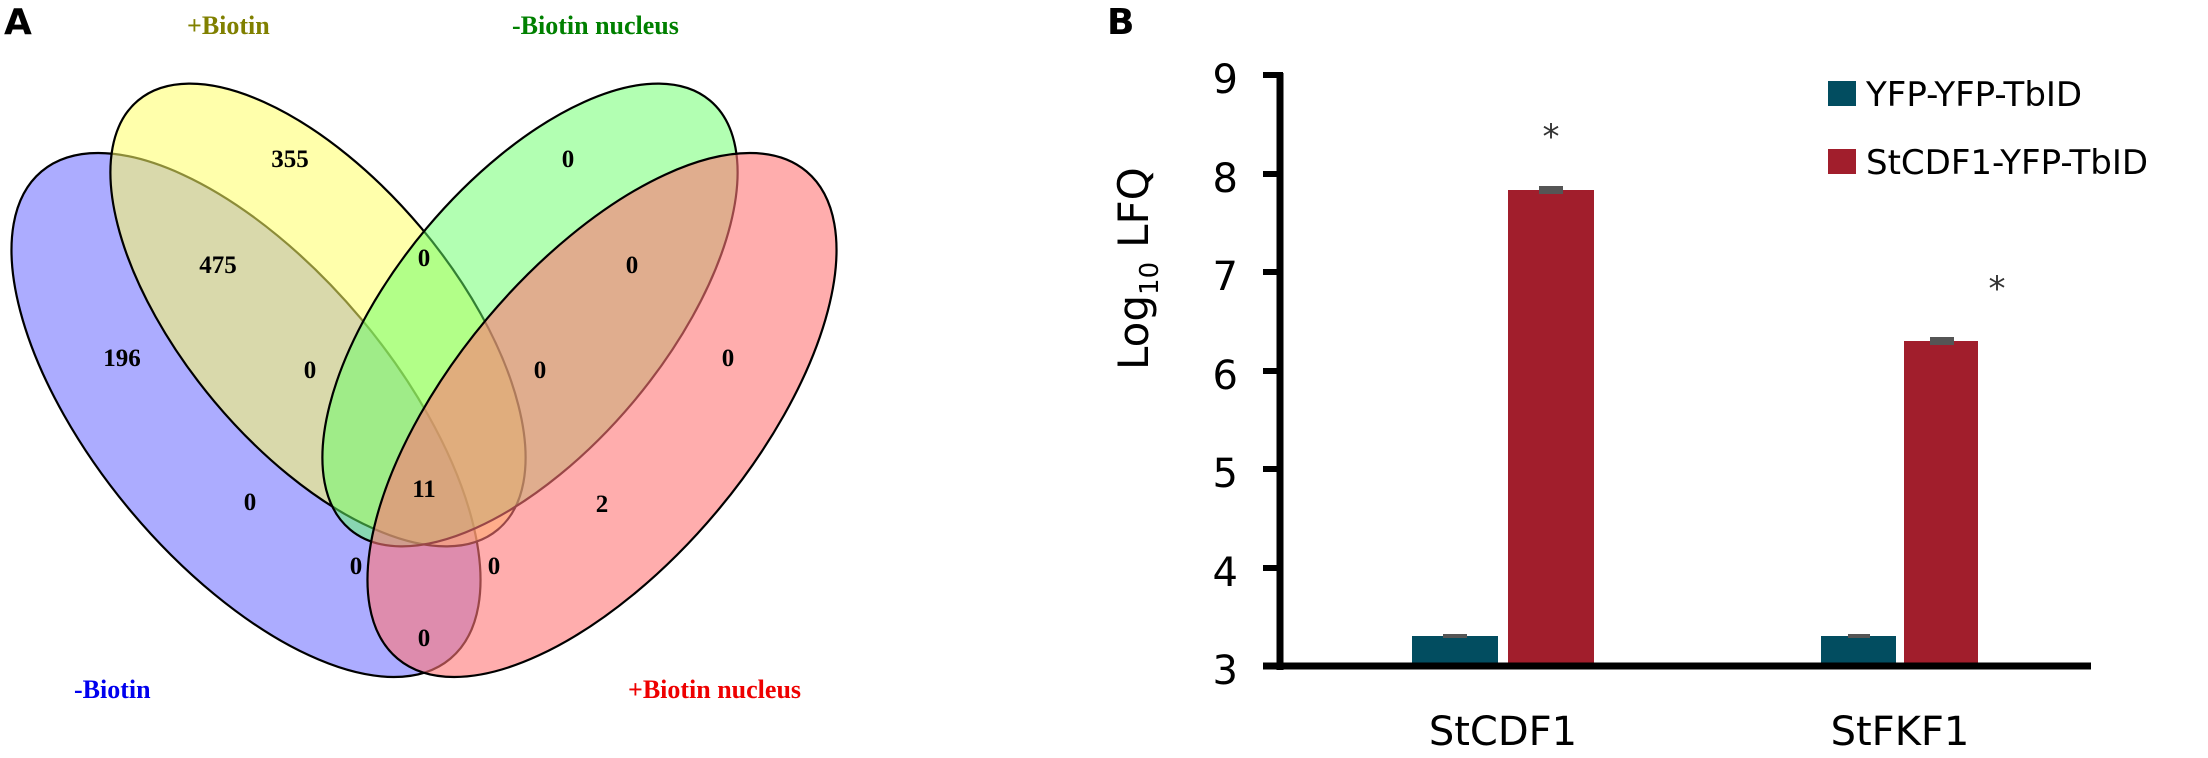 This screenshot has width=2208, height=758. Describe the element at coordinates (1858, 651) in the screenshot. I see `bar-yfp-stfkf1` at that location.